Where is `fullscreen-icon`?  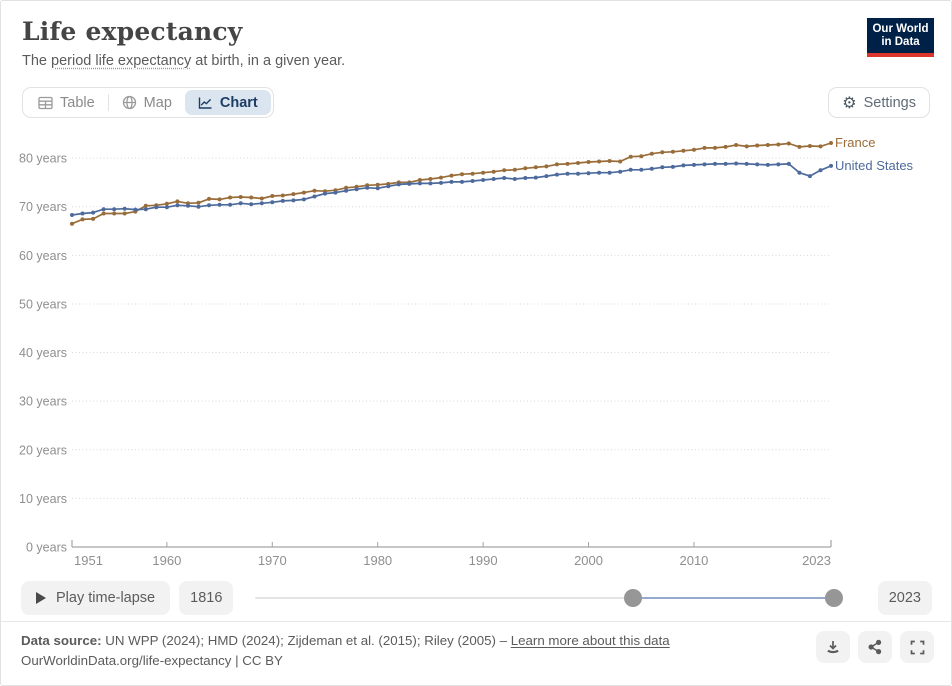 fullscreen-icon is located at coordinates (917, 647).